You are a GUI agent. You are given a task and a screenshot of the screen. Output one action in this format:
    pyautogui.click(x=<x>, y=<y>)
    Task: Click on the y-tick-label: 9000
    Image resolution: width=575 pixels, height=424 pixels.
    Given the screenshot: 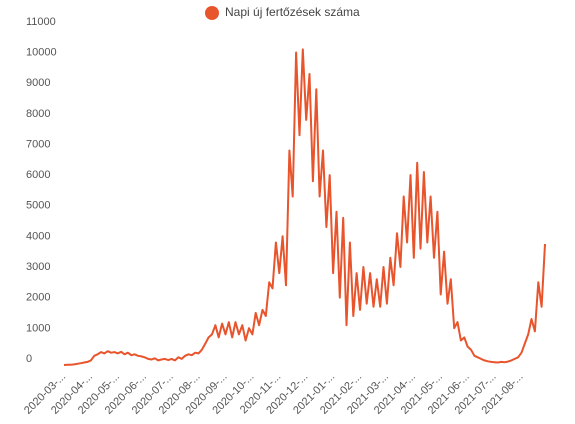 What is the action you would take?
    pyautogui.click(x=38, y=83)
    